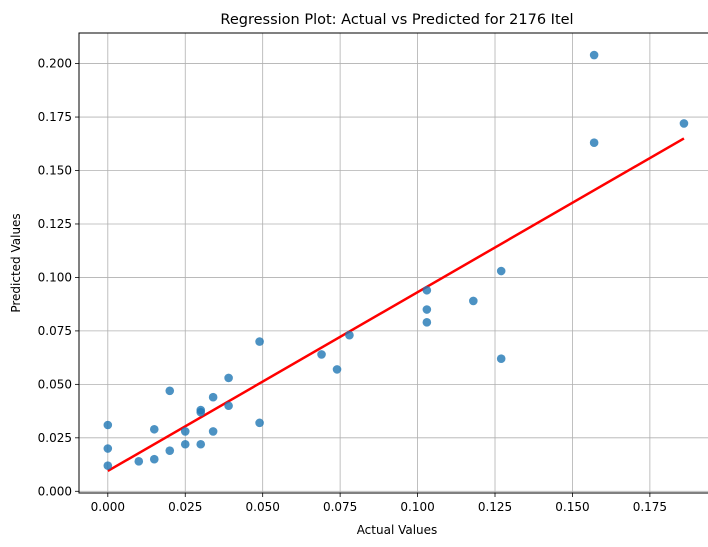 Image resolution: width=708 pixels, height=547 pixels. Describe the element at coordinates (417, 507) in the screenshot. I see `x-tick-label: 0.100` at that location.